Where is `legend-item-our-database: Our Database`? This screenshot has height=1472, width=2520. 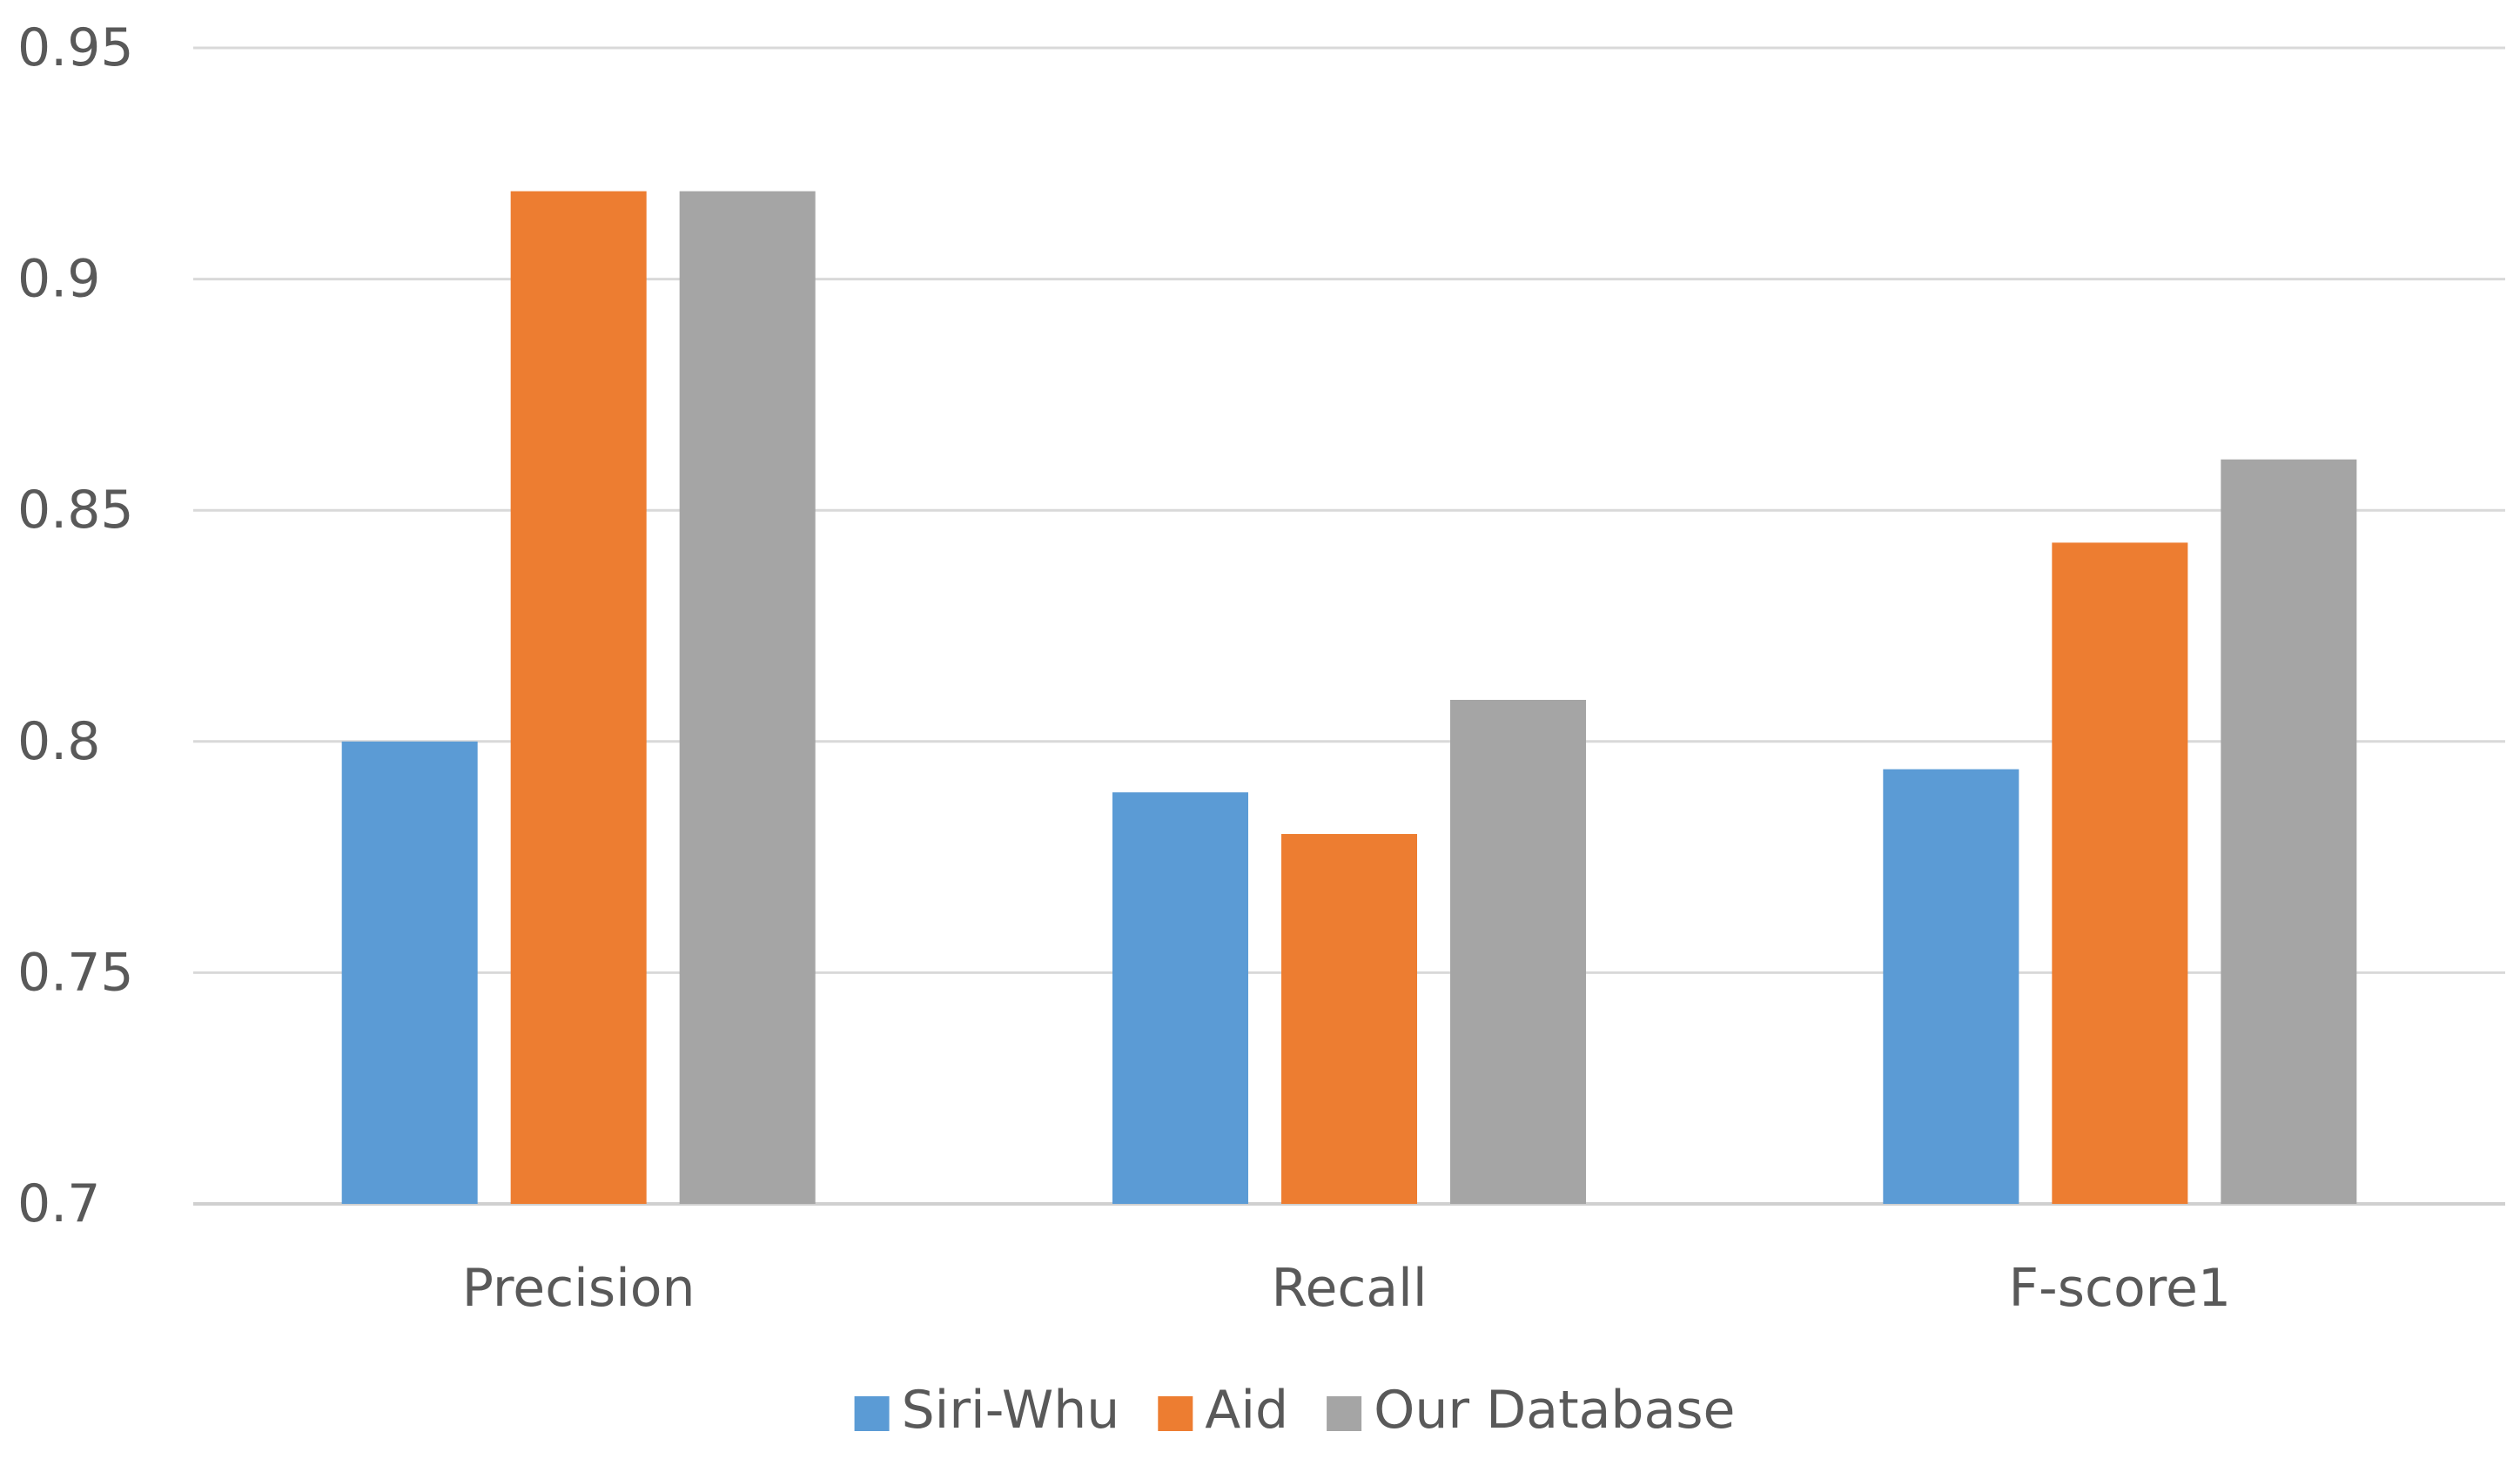
legend-item-our-database: Our Database is located at coordinates (1531, 1410).